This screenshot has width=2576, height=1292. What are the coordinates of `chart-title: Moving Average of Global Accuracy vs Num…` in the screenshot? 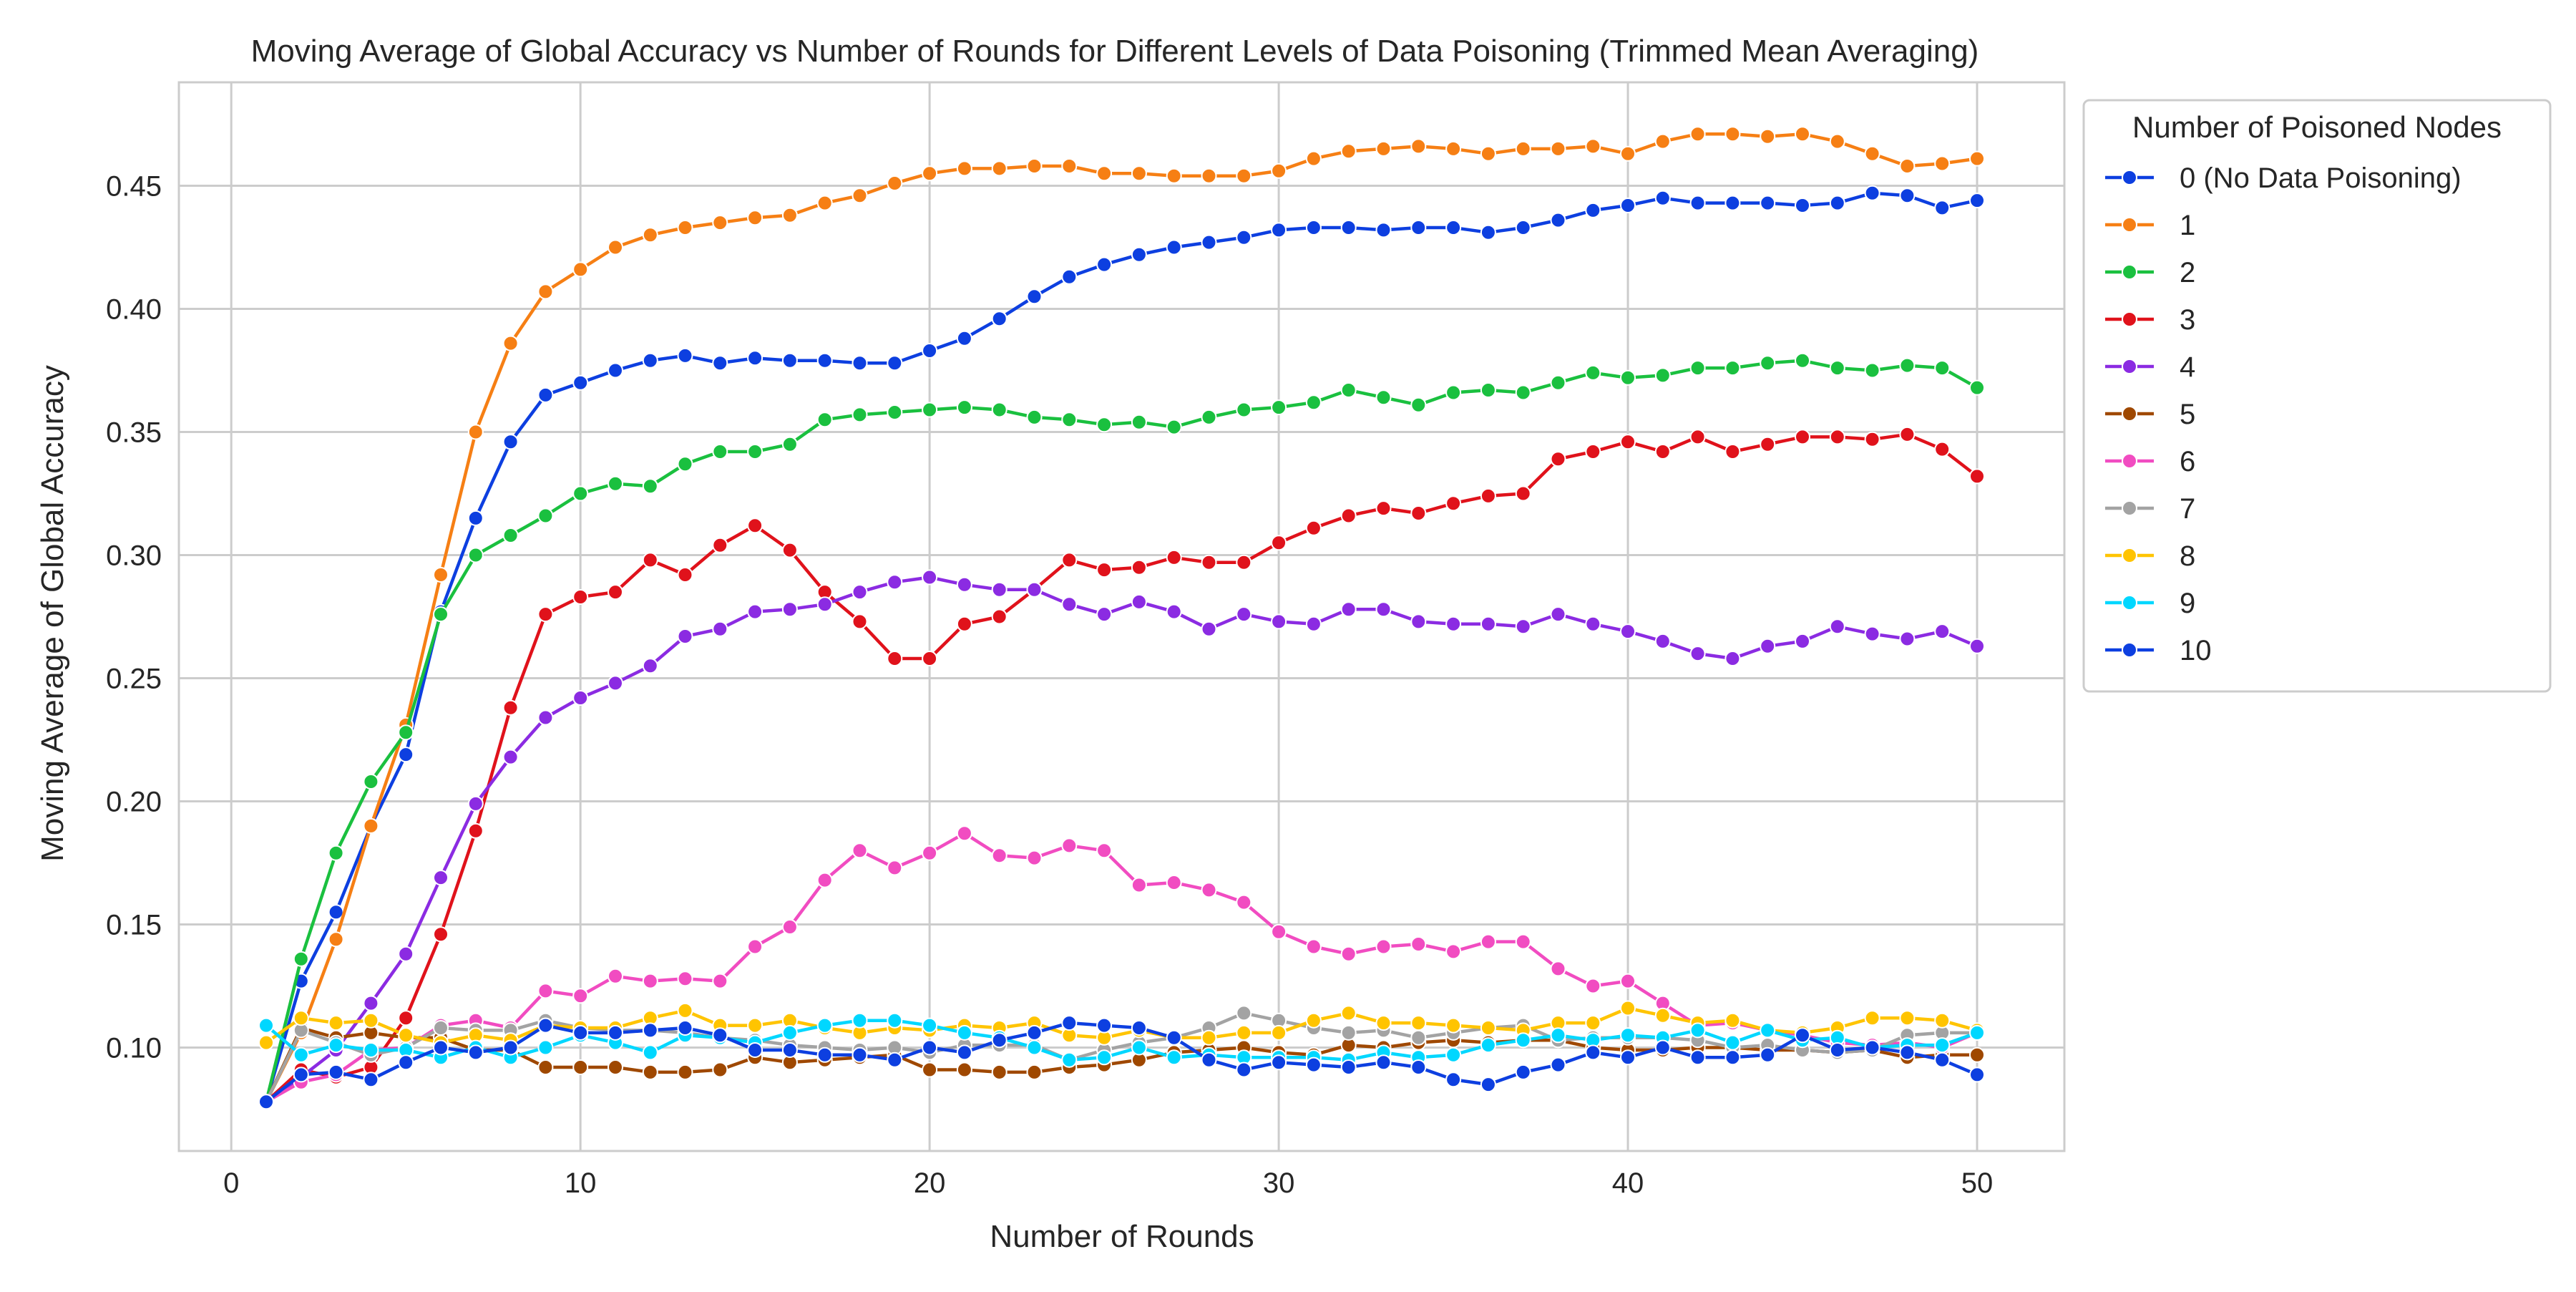 It's located at (1115, 51).